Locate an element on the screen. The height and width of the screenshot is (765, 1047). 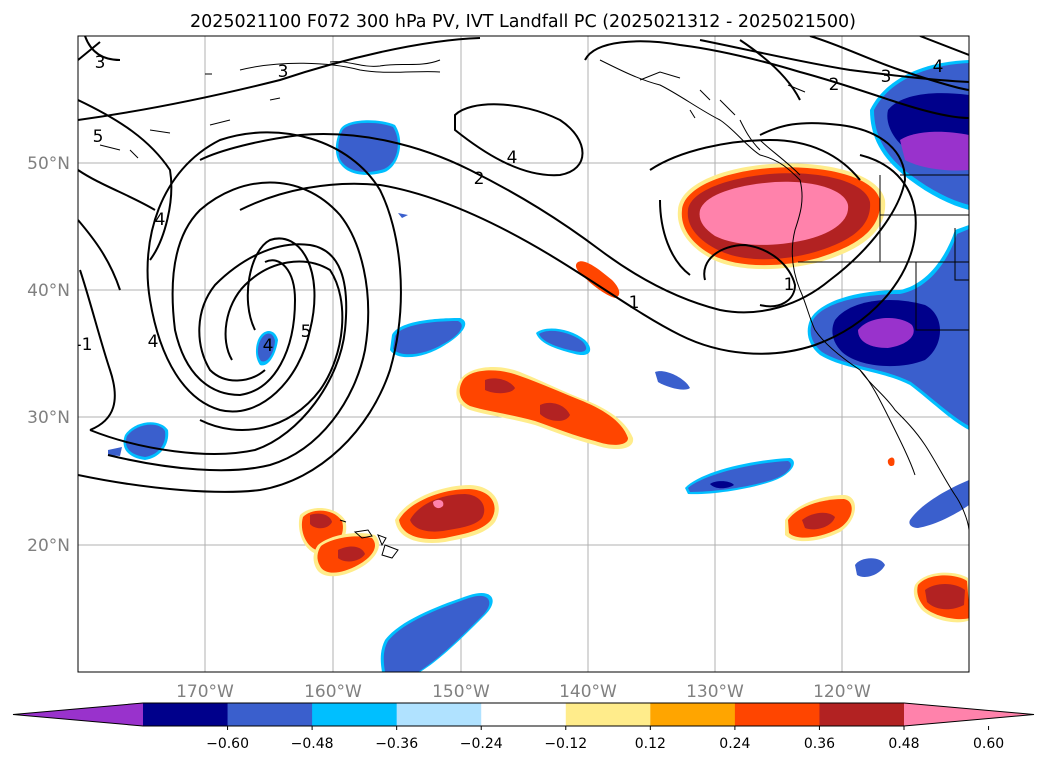
colorbar-extend-low is located at coordinates (78, 714).